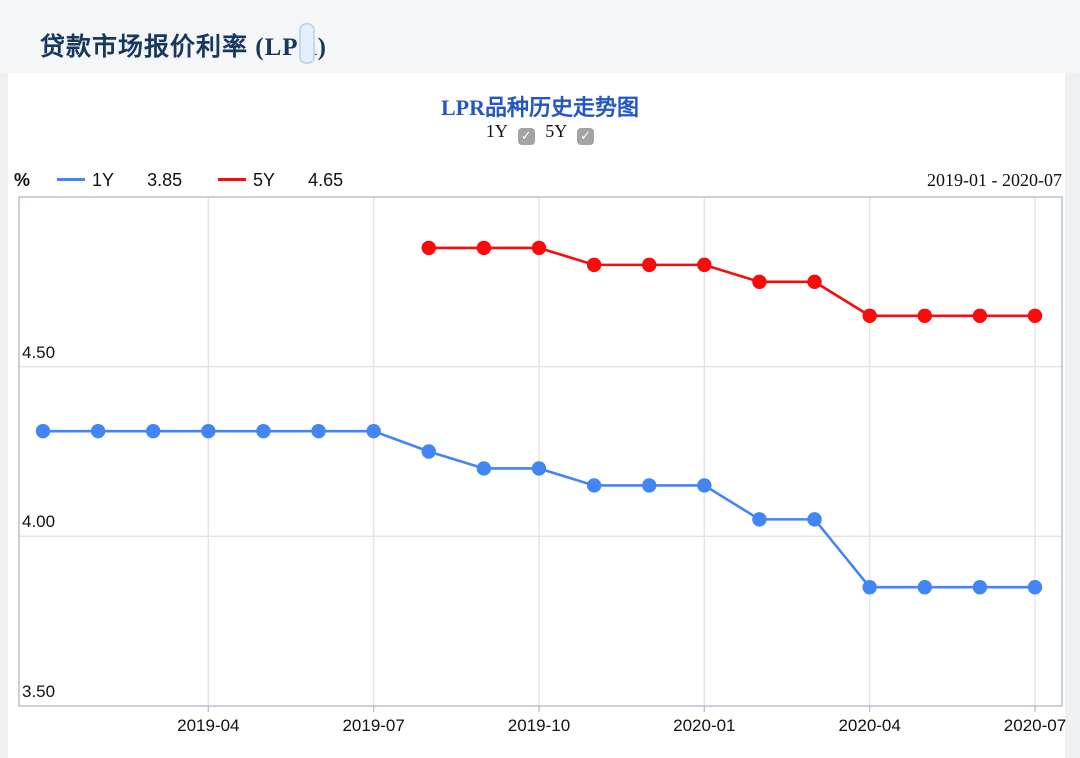 This screenshot has width=1080, height=758. What do you see at coordinates (731, 282) in the screenshot?
I see `series-line-5y` at bounding box center [731, 282].